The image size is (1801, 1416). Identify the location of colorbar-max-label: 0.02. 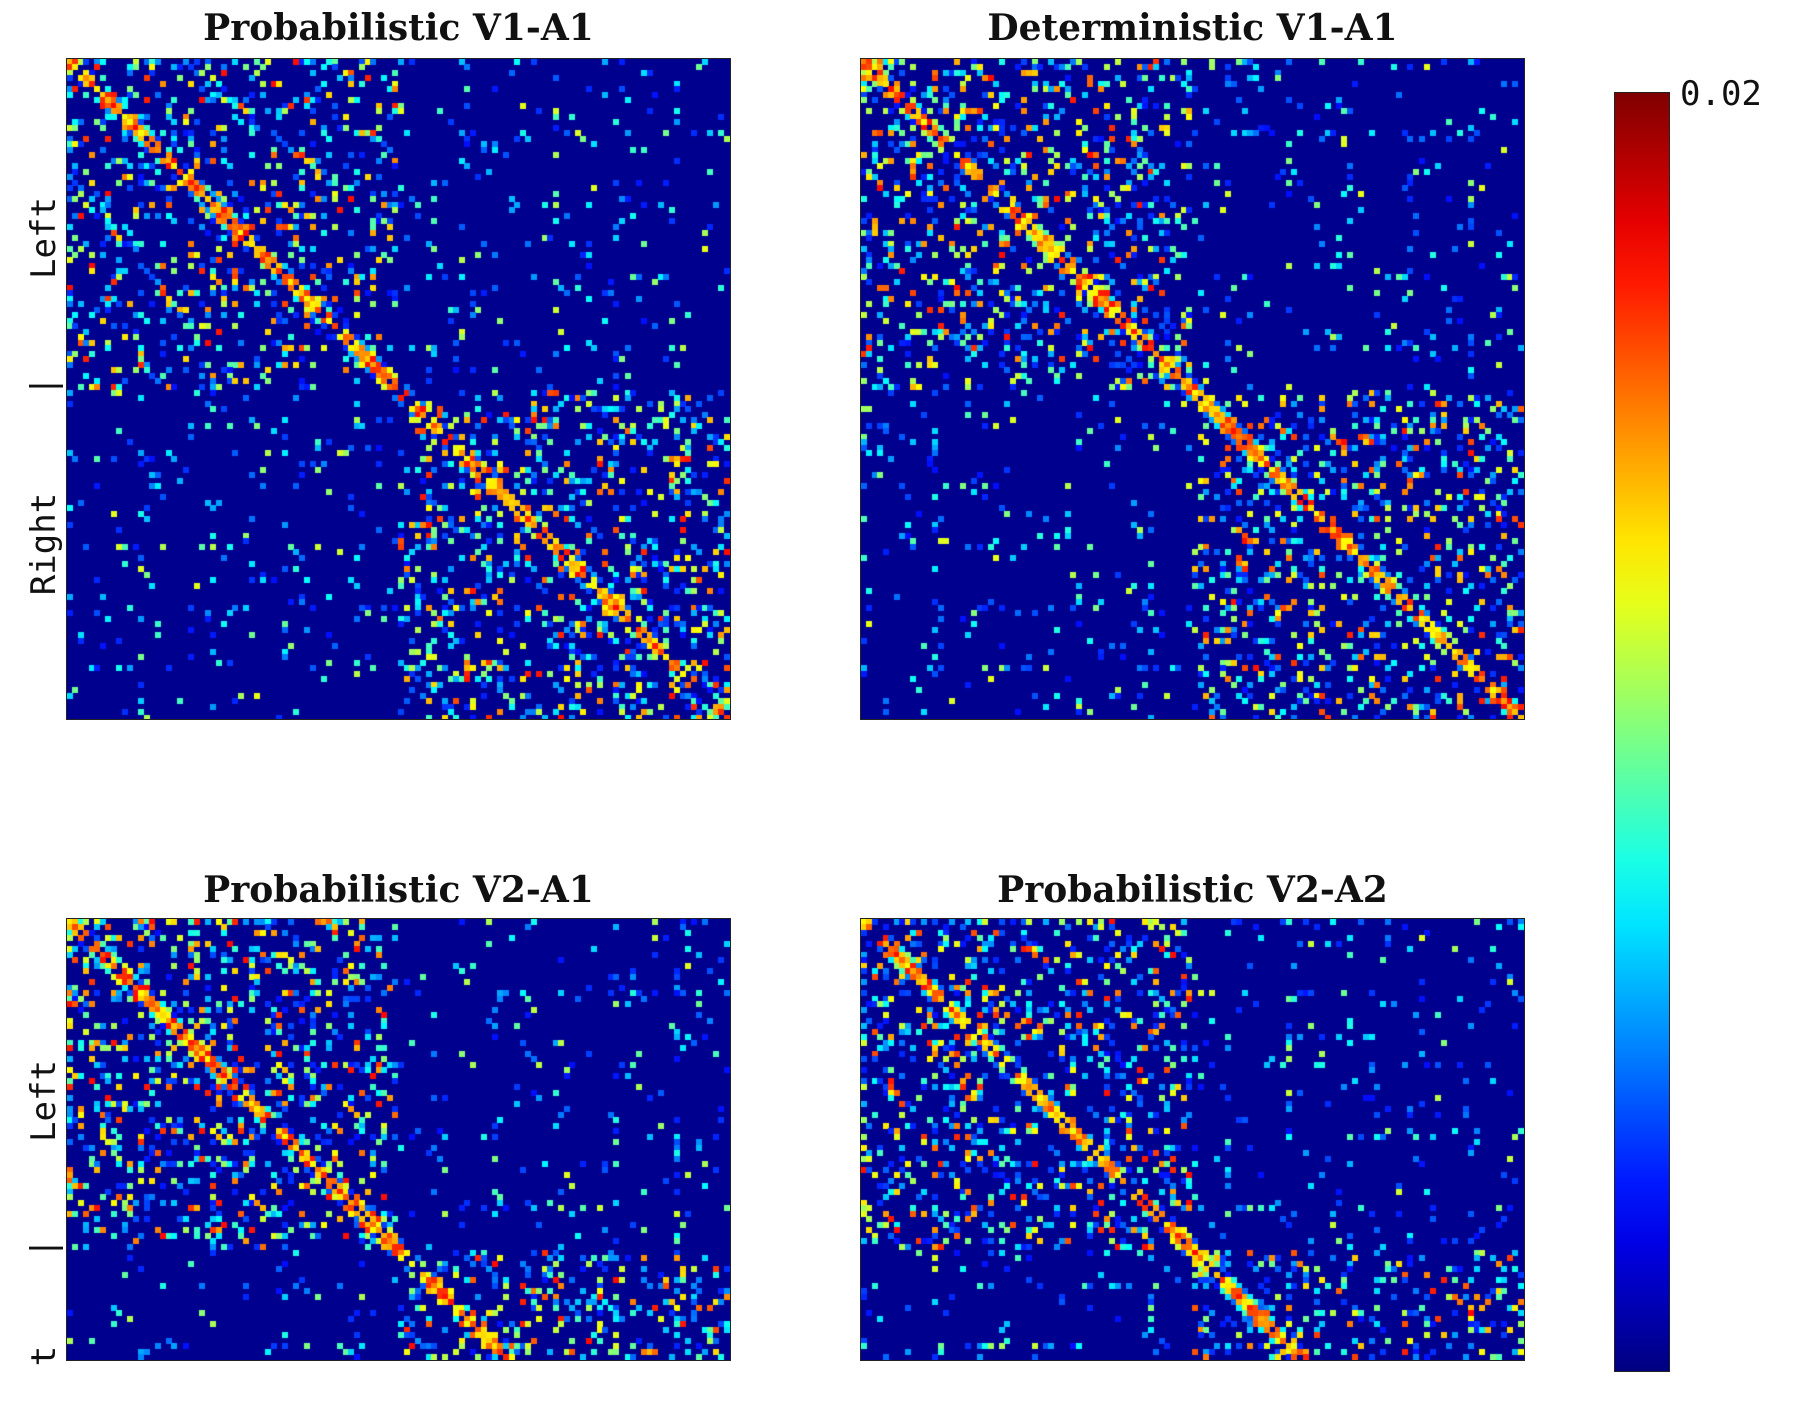
(1721, 94).